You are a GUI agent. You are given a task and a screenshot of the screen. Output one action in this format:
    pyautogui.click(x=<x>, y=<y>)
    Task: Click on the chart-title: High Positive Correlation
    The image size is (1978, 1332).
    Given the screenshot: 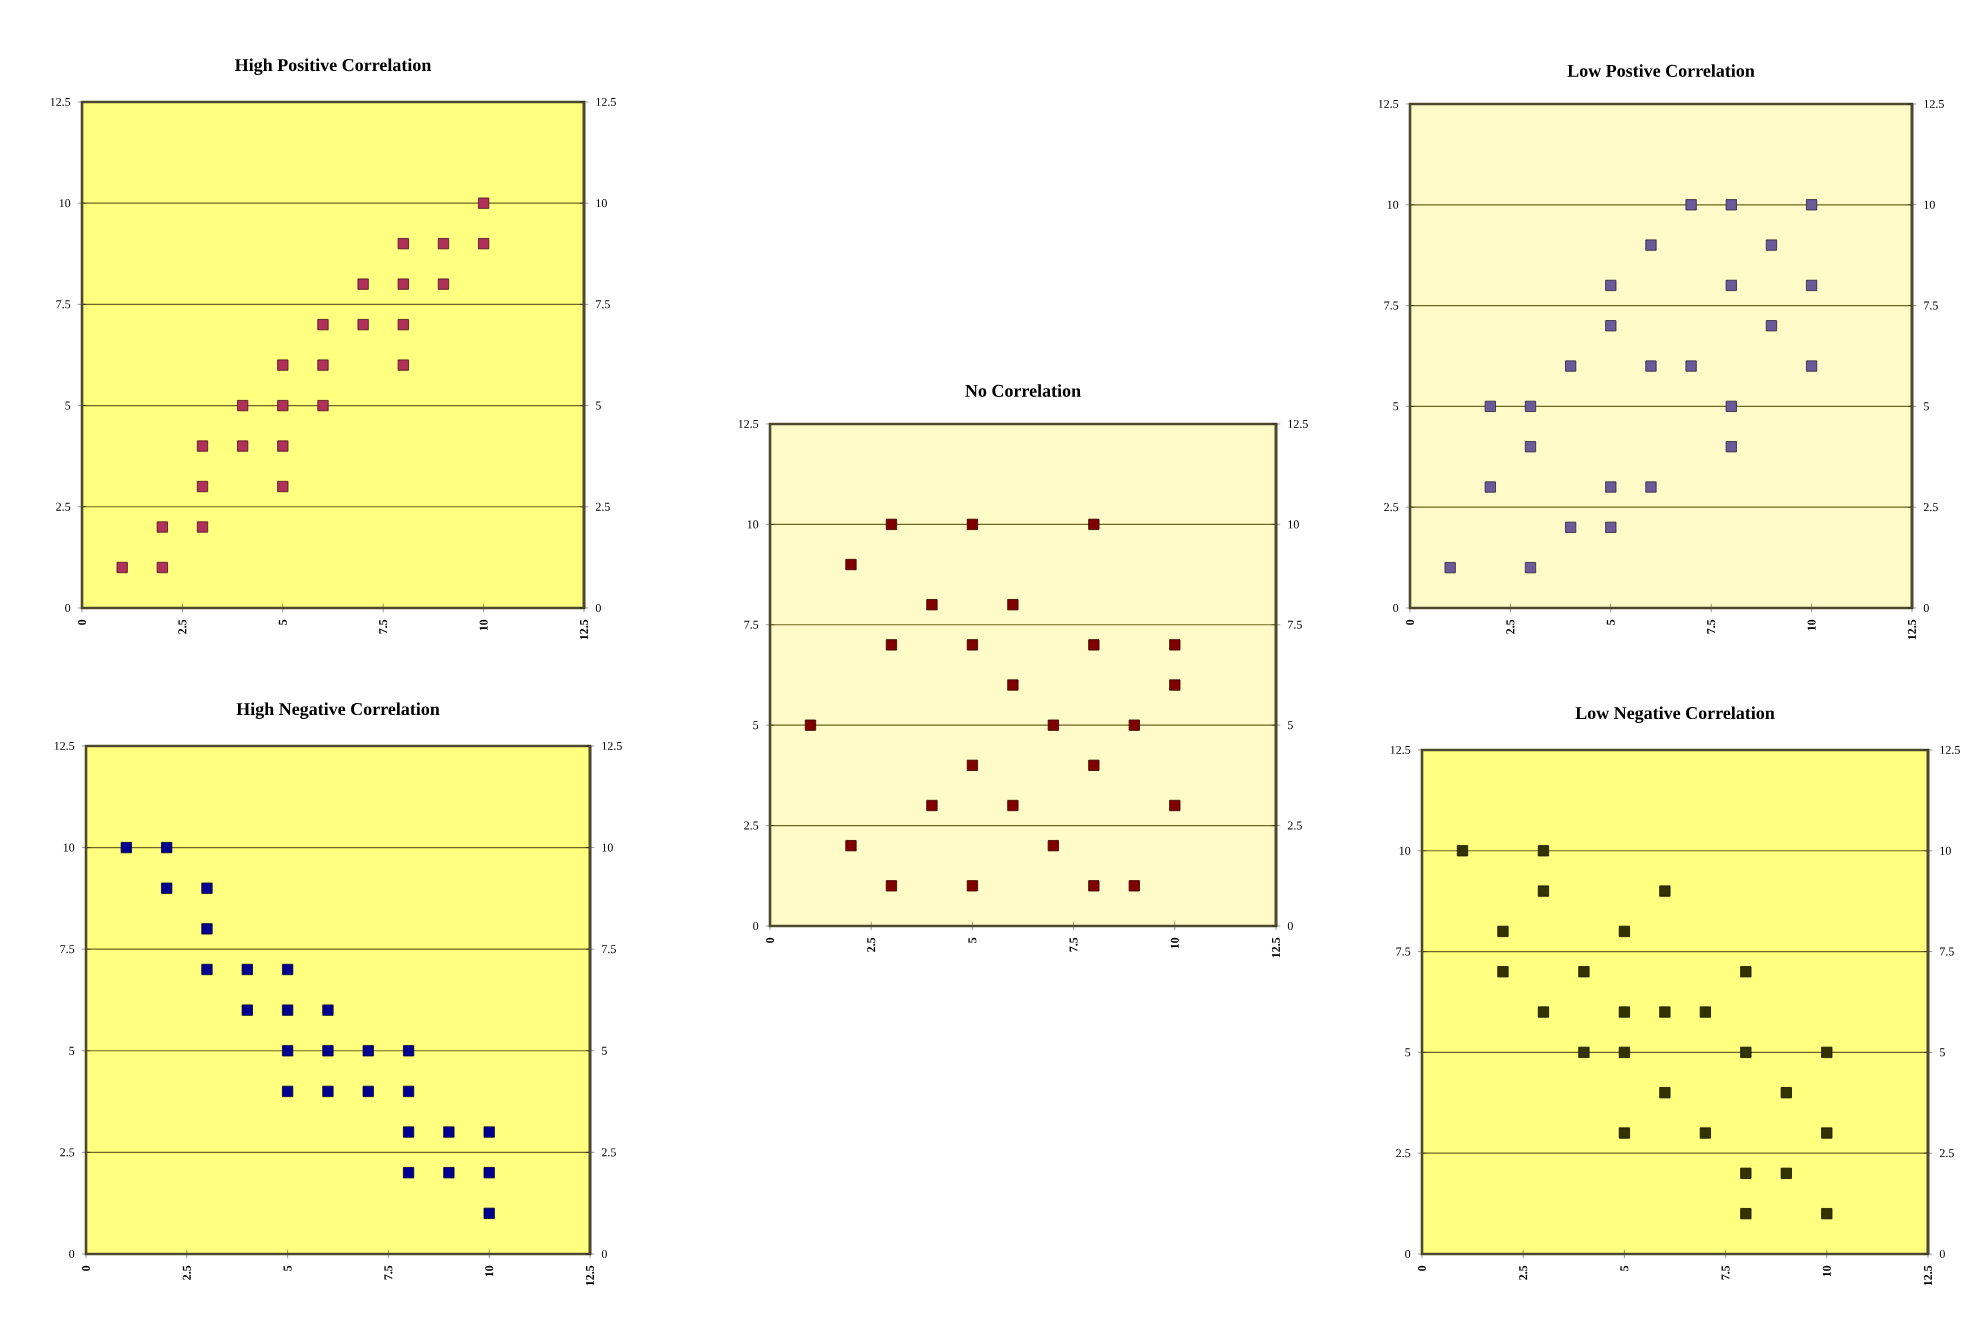 What is the action you would take?
    pyautogui.click(x=333, y=66)
    